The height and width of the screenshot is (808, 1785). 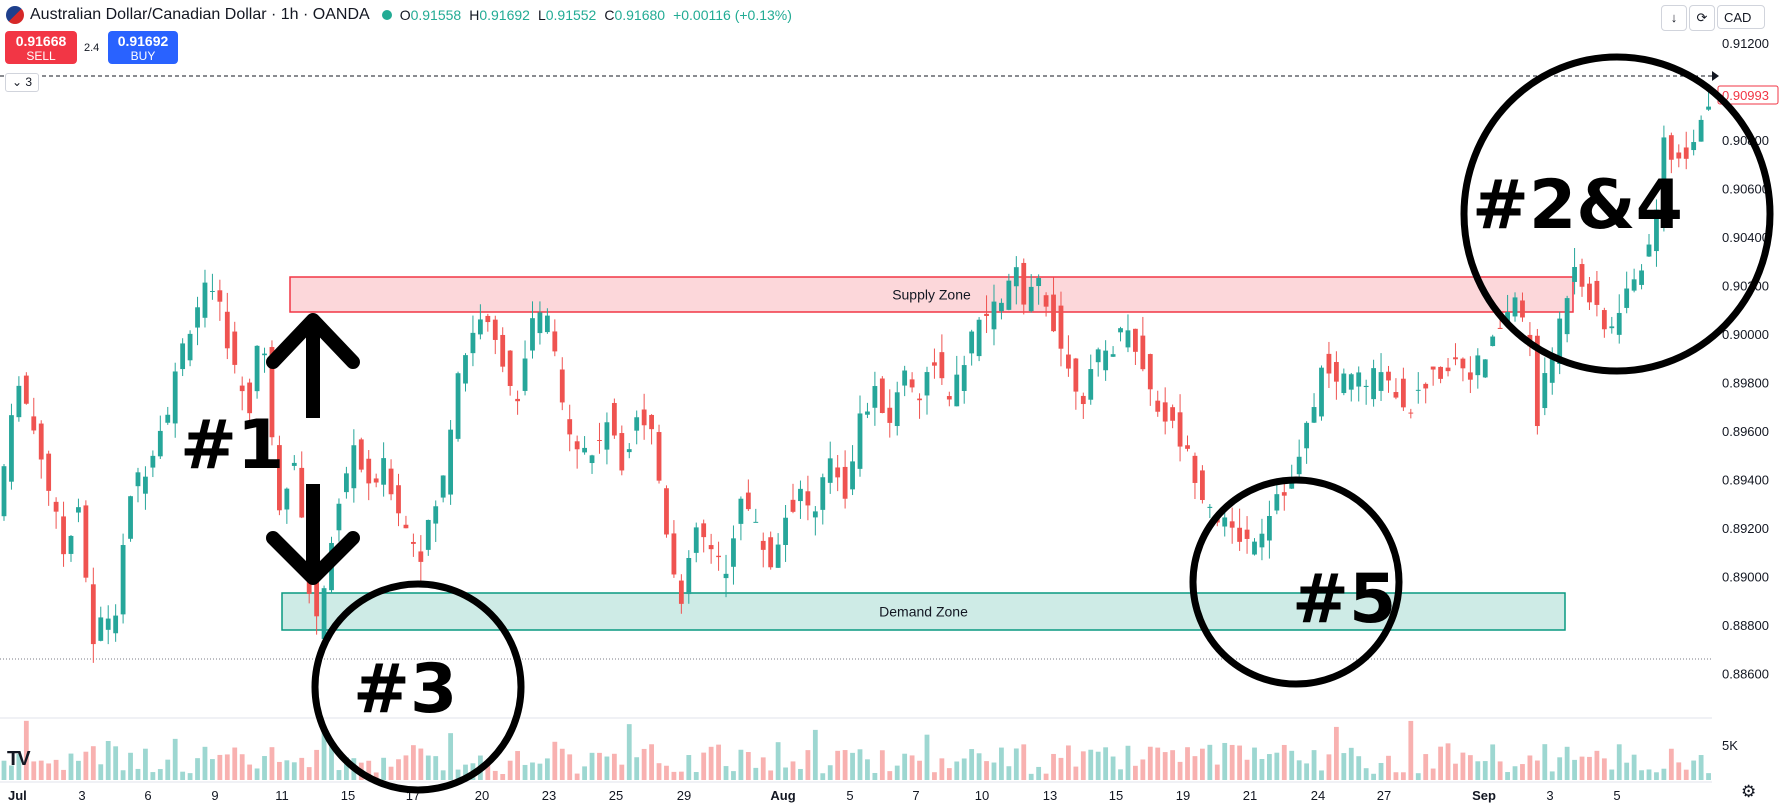 What do you see at coordinates (1674, 18) in the screenshot?
I see `arrow-down-button: ↓` at bounding box center [1674, 18].